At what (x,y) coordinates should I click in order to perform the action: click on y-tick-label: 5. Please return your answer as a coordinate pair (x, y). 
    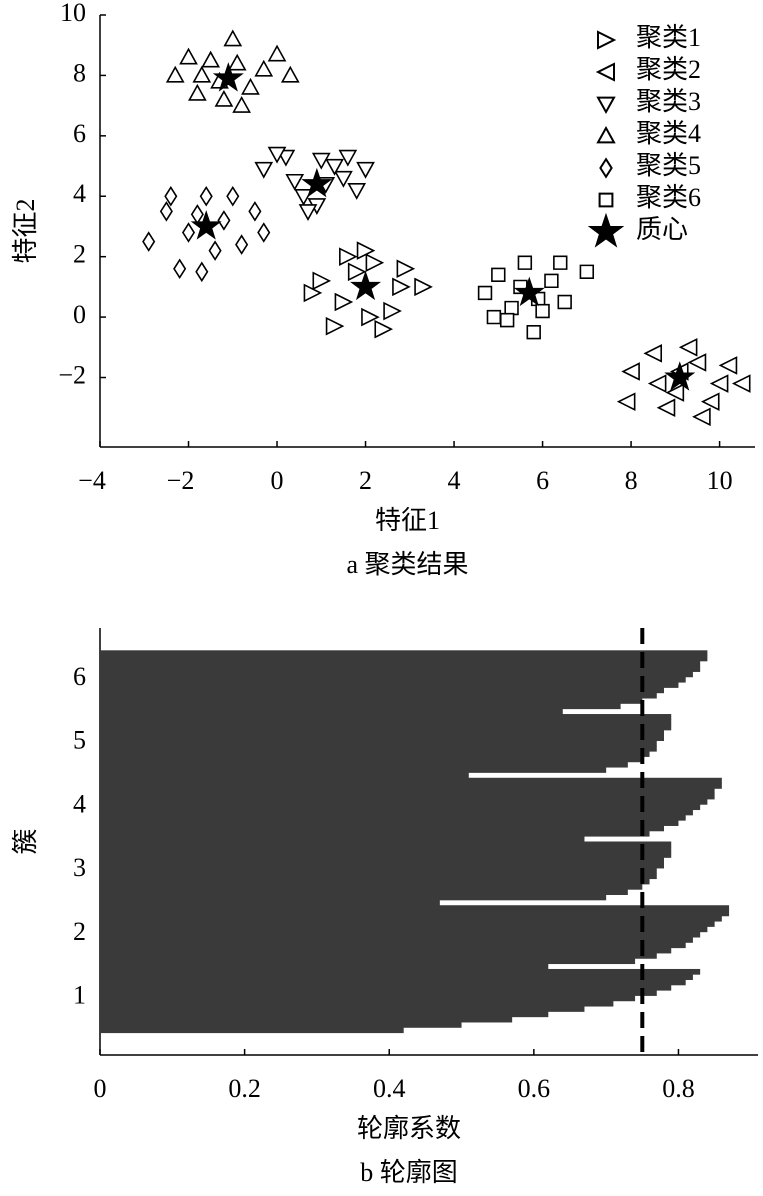
    Looking at the image, I should click on (79, 740).